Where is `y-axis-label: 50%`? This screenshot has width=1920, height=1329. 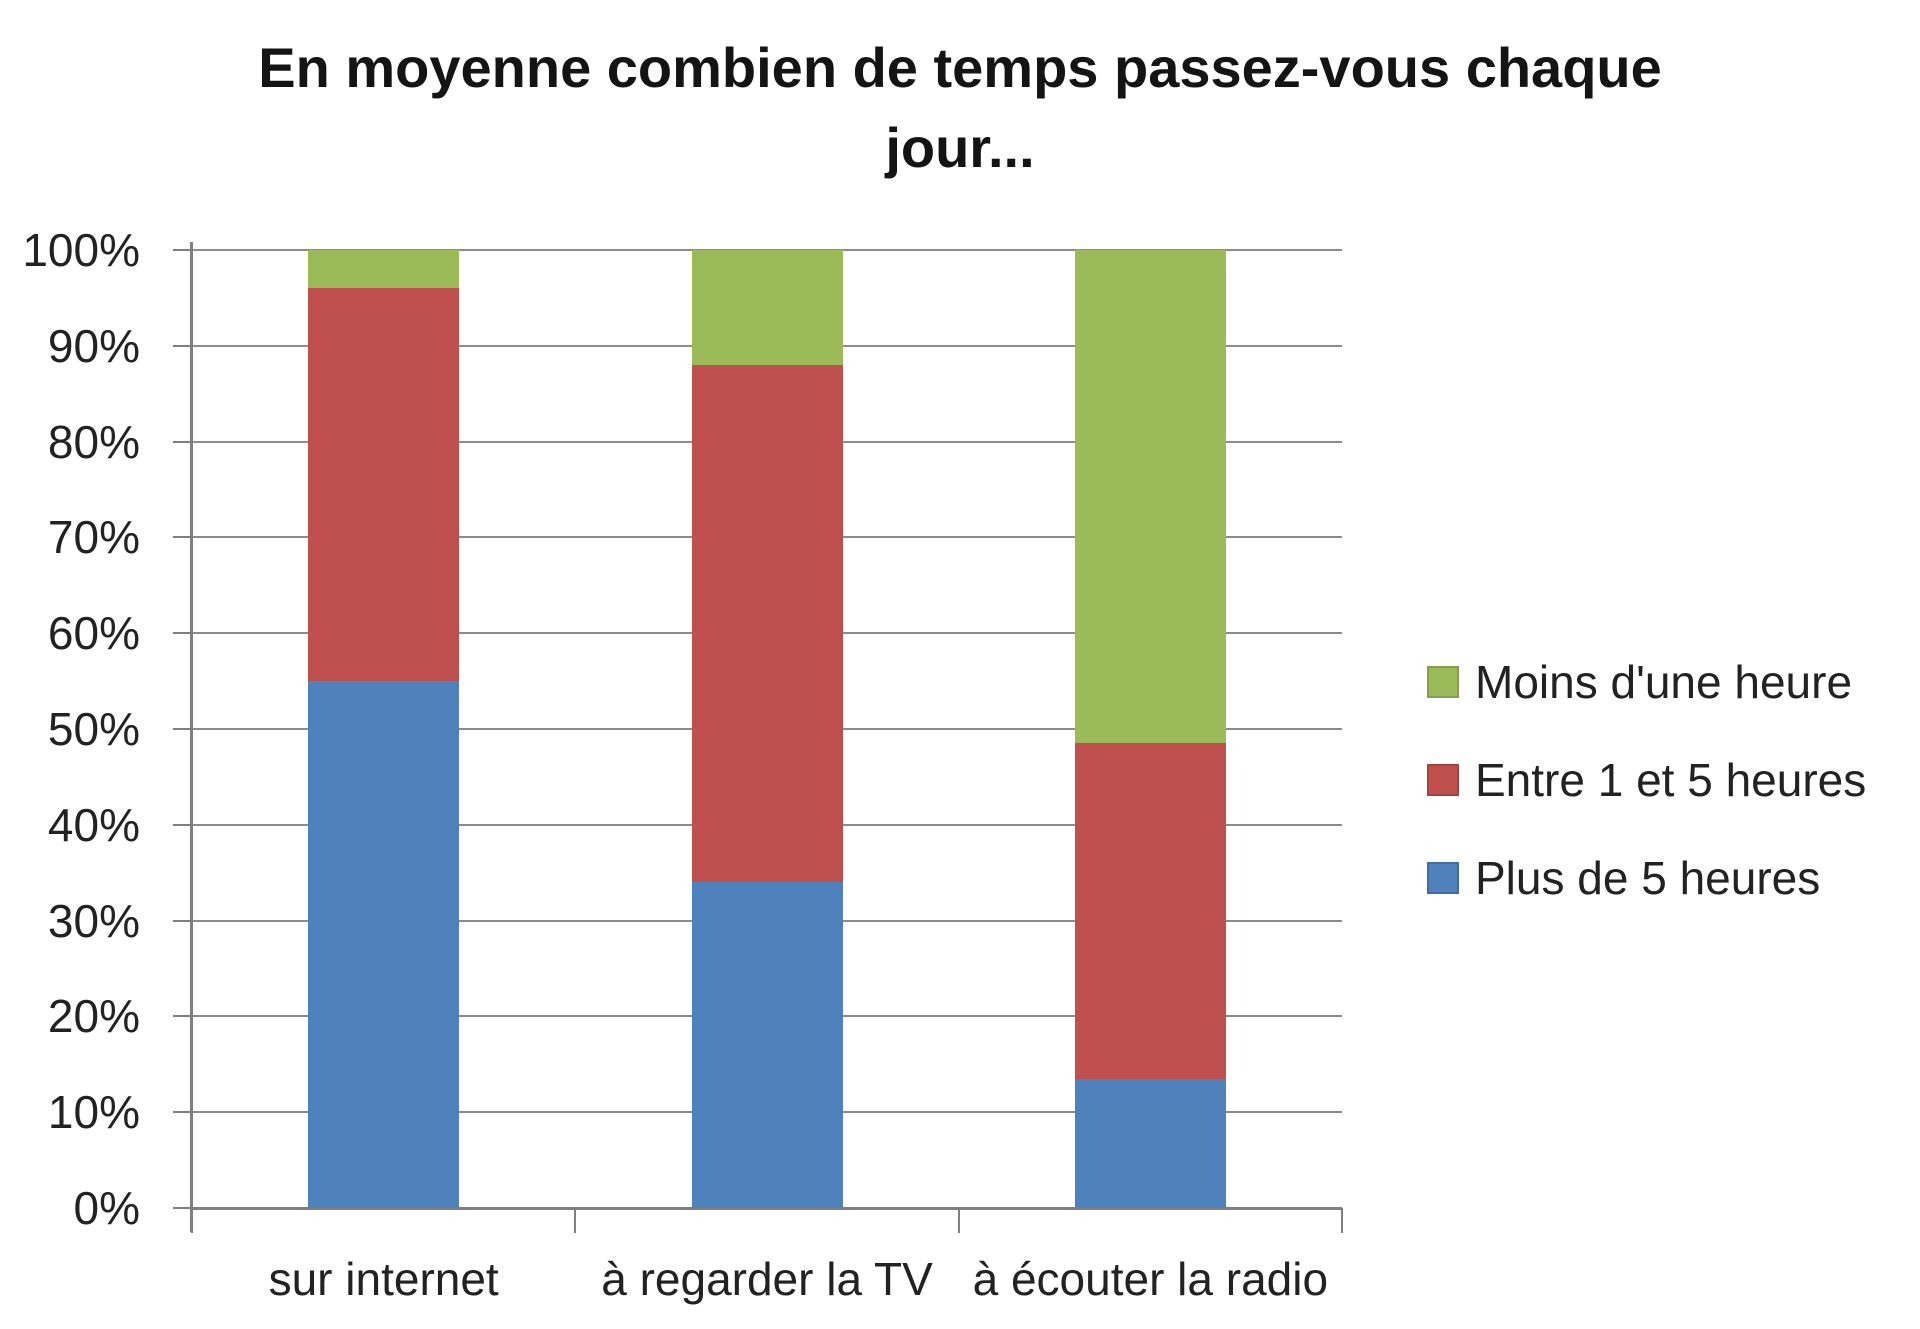 y-axis-label: 50% is located at coordinates (93, 729).